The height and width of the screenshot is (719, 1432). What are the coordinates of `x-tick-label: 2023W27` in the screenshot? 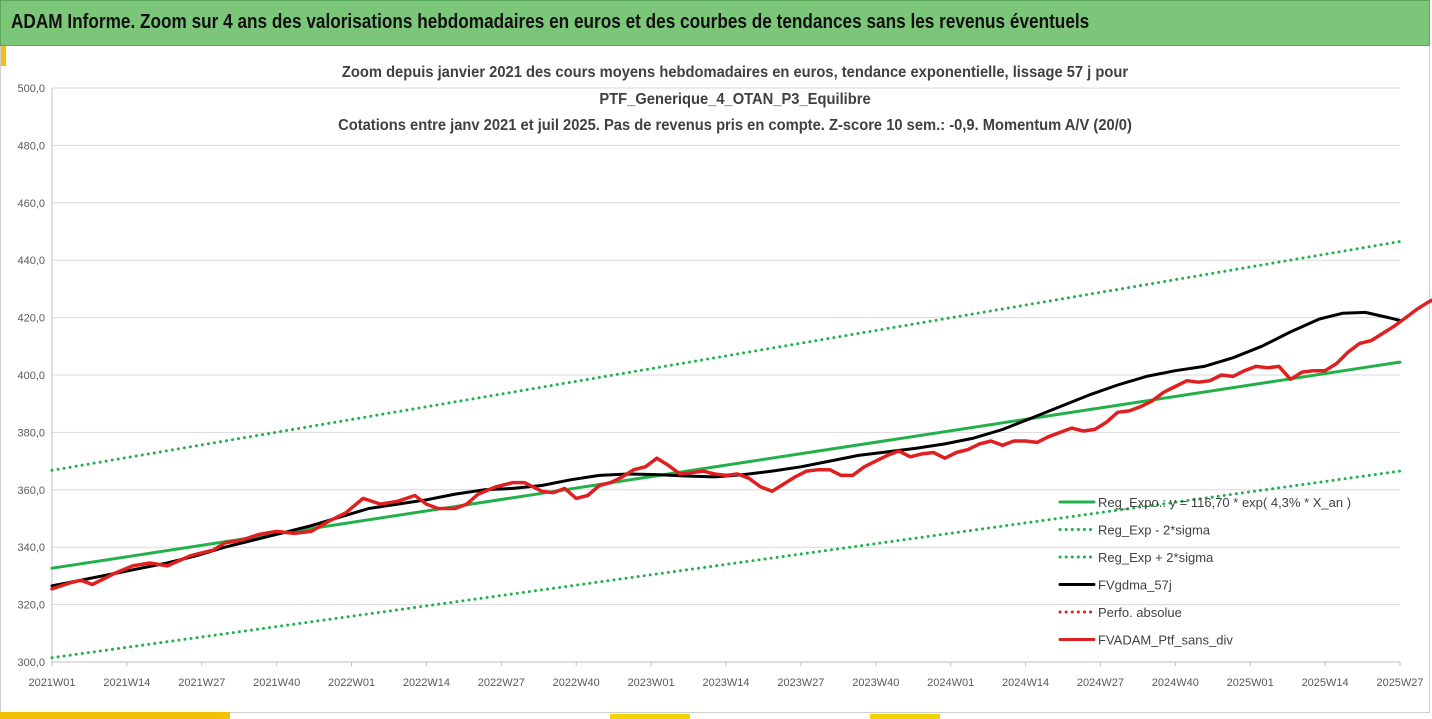 It's located at (800, 683).